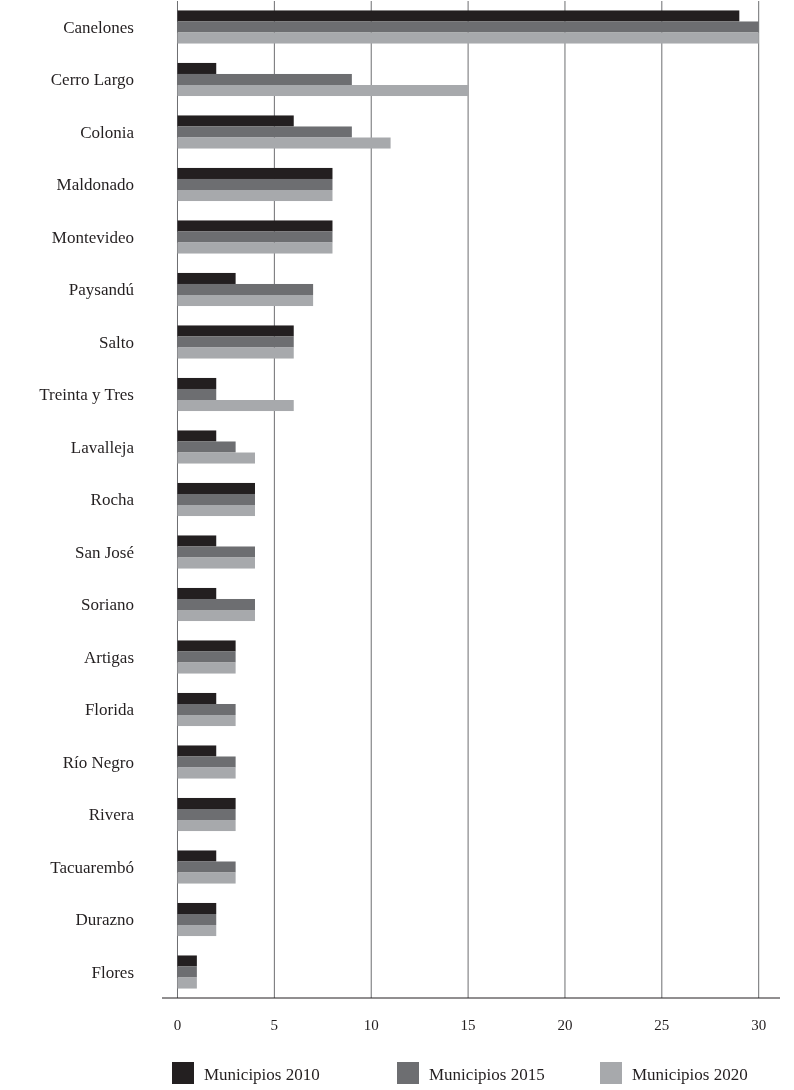 The image size is (794, 1090). What do you see at coordinates (116, 342) in the screenshot?
I see `y-tick-label: Salto` at bounding box center [116, 342].